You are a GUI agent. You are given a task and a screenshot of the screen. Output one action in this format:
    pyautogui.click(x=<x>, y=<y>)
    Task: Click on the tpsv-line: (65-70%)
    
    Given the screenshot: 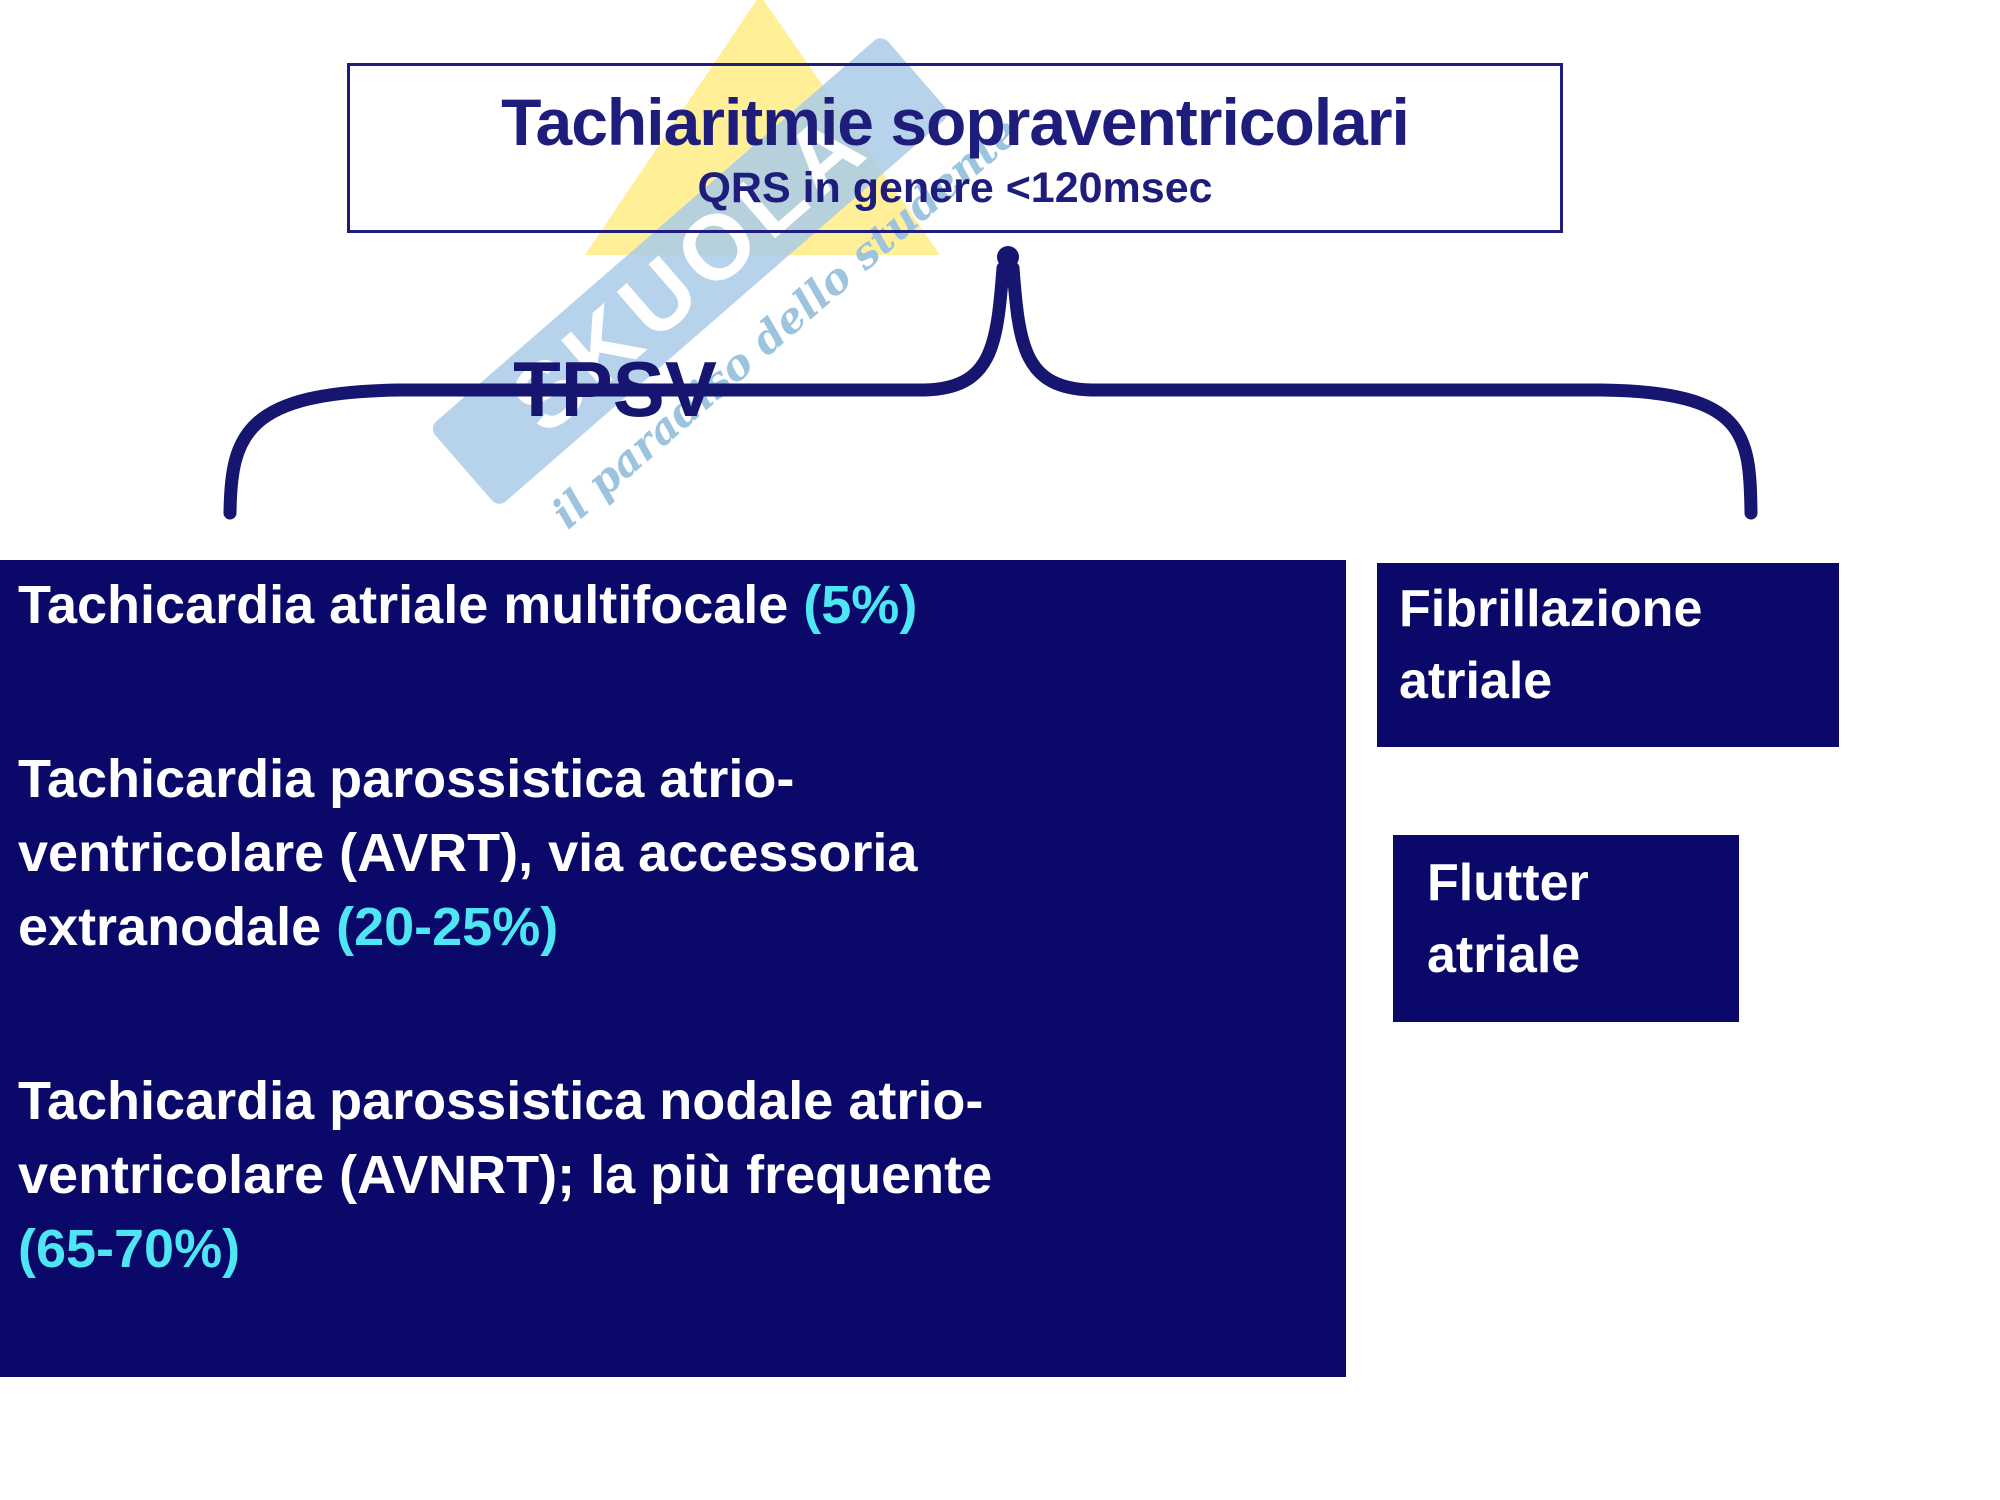 What is the action you would take?
    pyautogui.click(x=672, y=1249)
    